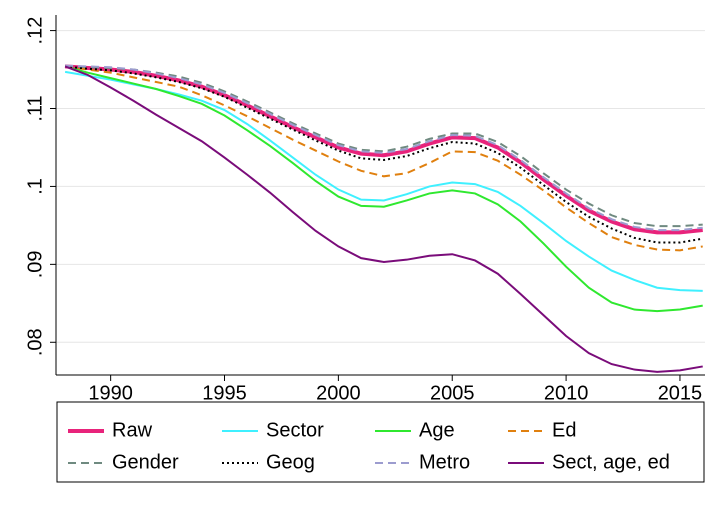 This screenshot has width=712, height=508. Describe the element at coordinates (380, 442) in the screenshot. I see `legend-box` at that location.